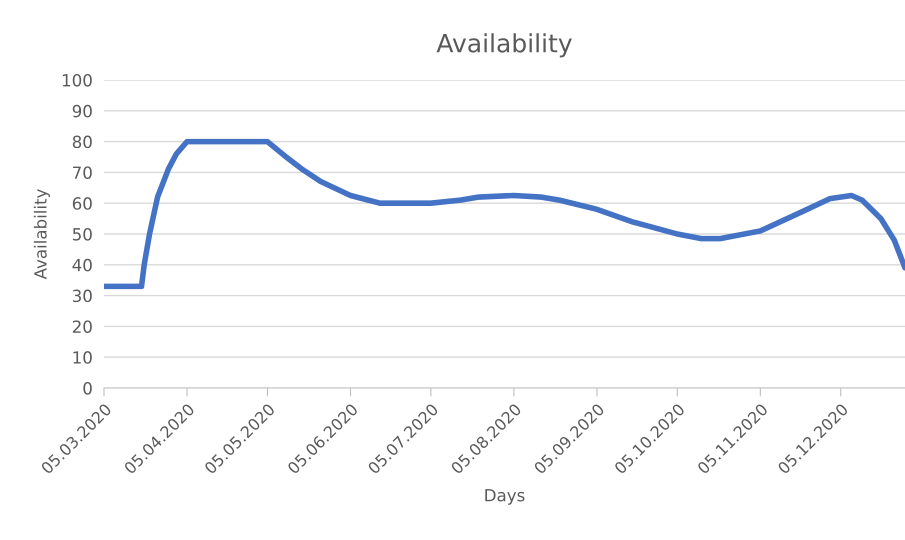 This screenshot has height=540, width=905. What do you see at coordinates (42, 234) in the screenshot?
I see `y-axis-title: Availability` at bounding box center [42, 234].